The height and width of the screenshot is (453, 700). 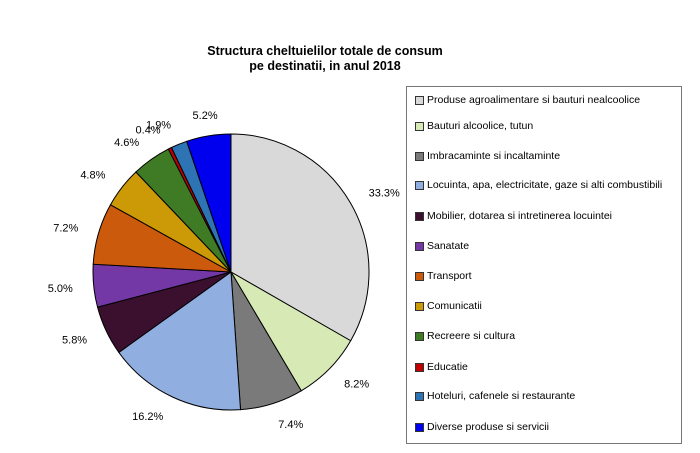 What do you see at coordinates (74, 341) in the screenshot?
I see `slice-label: 5.8%` at bounding box center [74, 341].